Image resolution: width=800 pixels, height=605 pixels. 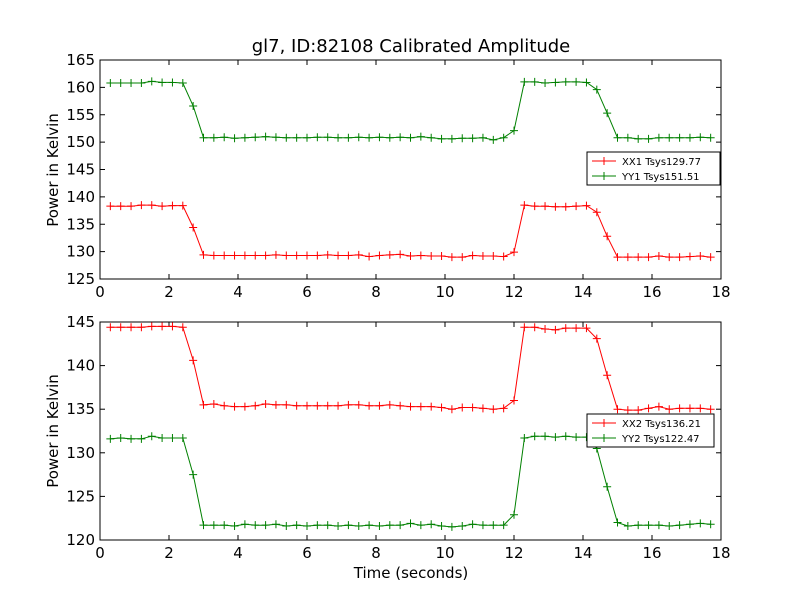 What do you see at coordinates (661, 424) in the screenshot?
I see `legend-label: XX2 Tsys136.21` at bounding box center [661, 424].